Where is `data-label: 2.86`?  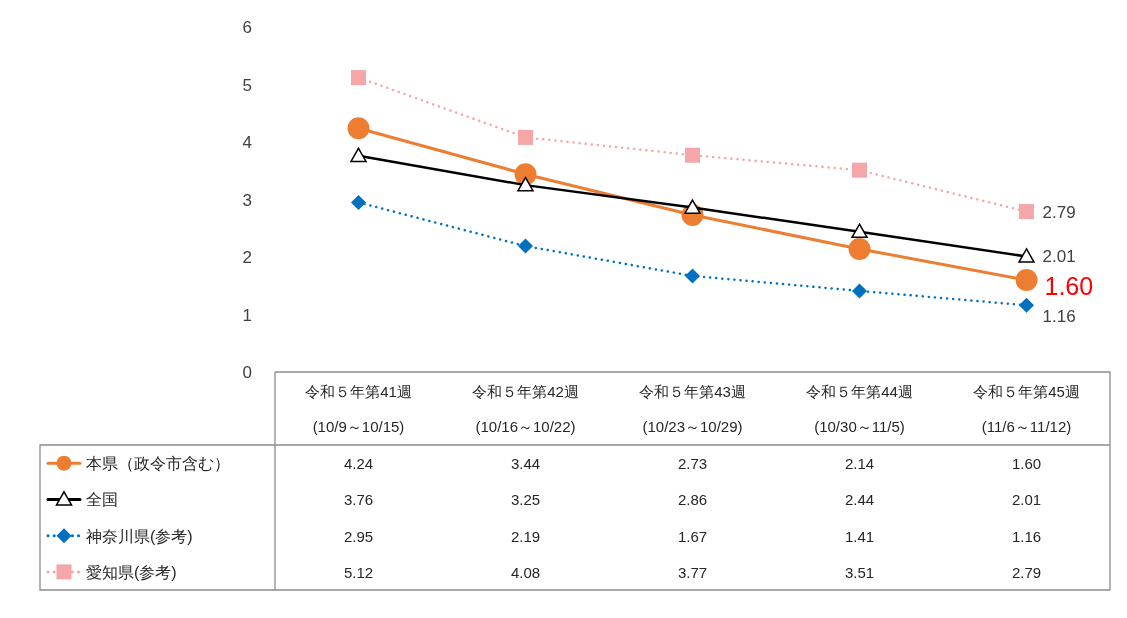 data-label: 2.86 is located at coordinates (692, 500).